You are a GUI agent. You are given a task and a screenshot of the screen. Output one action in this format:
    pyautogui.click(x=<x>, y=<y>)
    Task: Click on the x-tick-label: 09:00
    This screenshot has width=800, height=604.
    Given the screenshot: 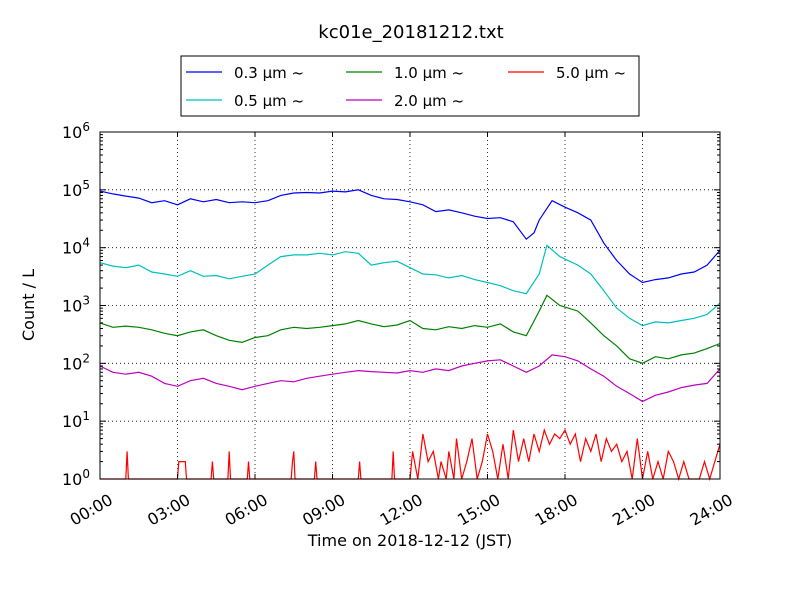 What is the action you would take?
    pyautogui.click(x=323, y=510)
    